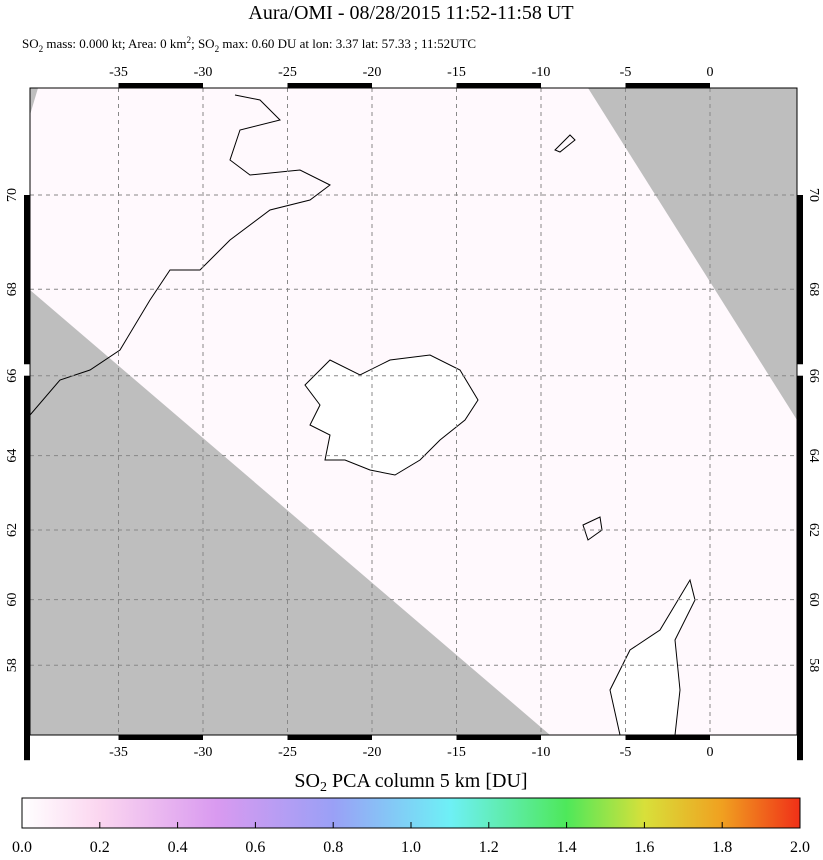  Describe the element at coordinates (22, 847) in the screenshot. I see `colorbar-tick-label: 0.0` at that location.